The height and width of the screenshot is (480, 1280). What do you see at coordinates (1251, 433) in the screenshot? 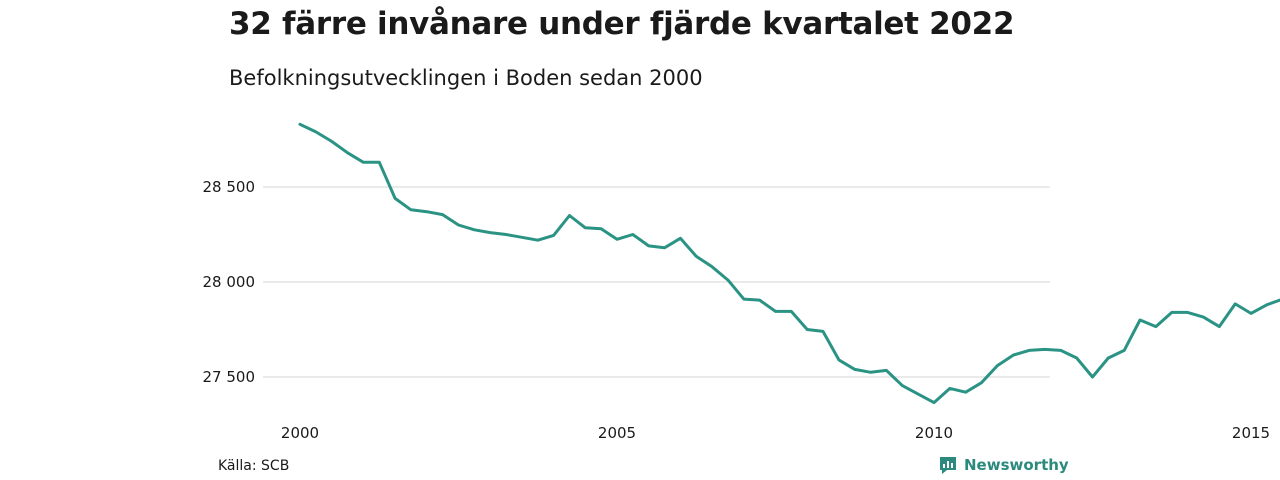
I see `x-tick-label: 2015` at bounding box center [1251, 433].